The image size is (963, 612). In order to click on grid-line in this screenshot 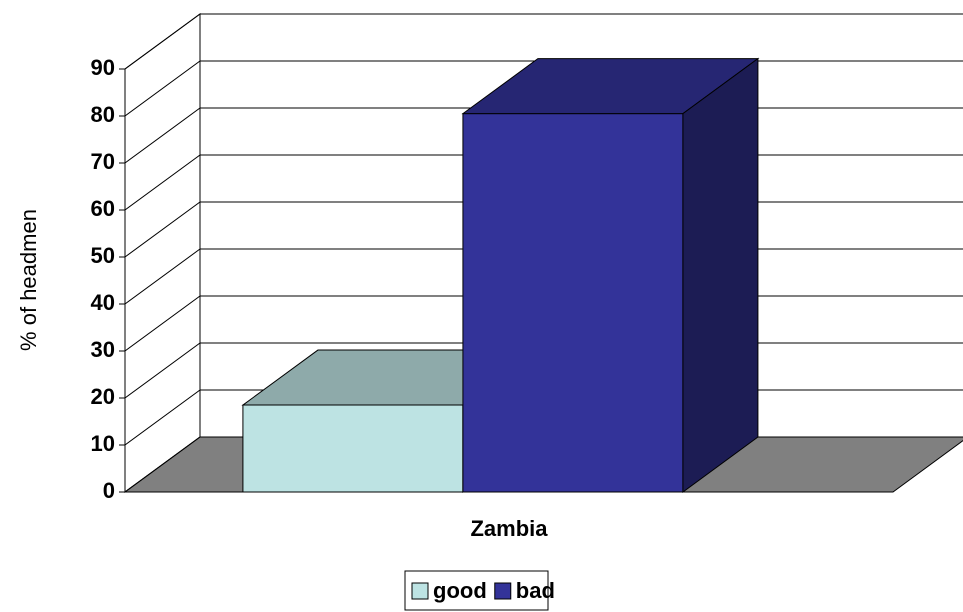, I will do `click(543, 41)`.